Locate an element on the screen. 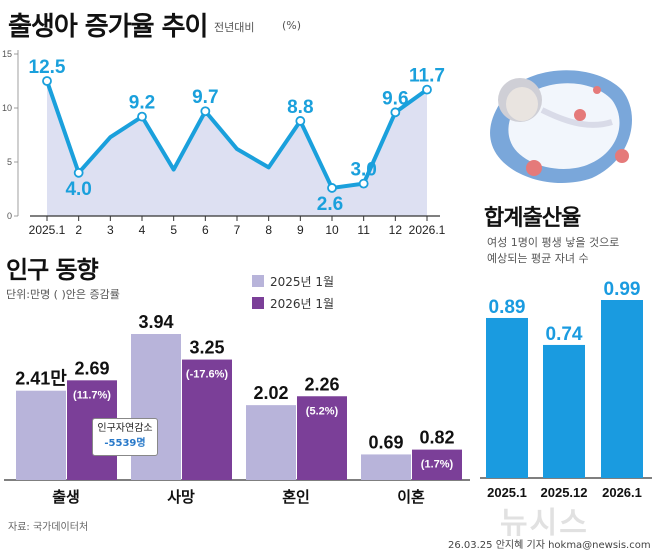 Image resolution: width=658 pixels, height=551 pixels. legend-item-2025: 2025년 1월 is located at coordinates (293, 281).